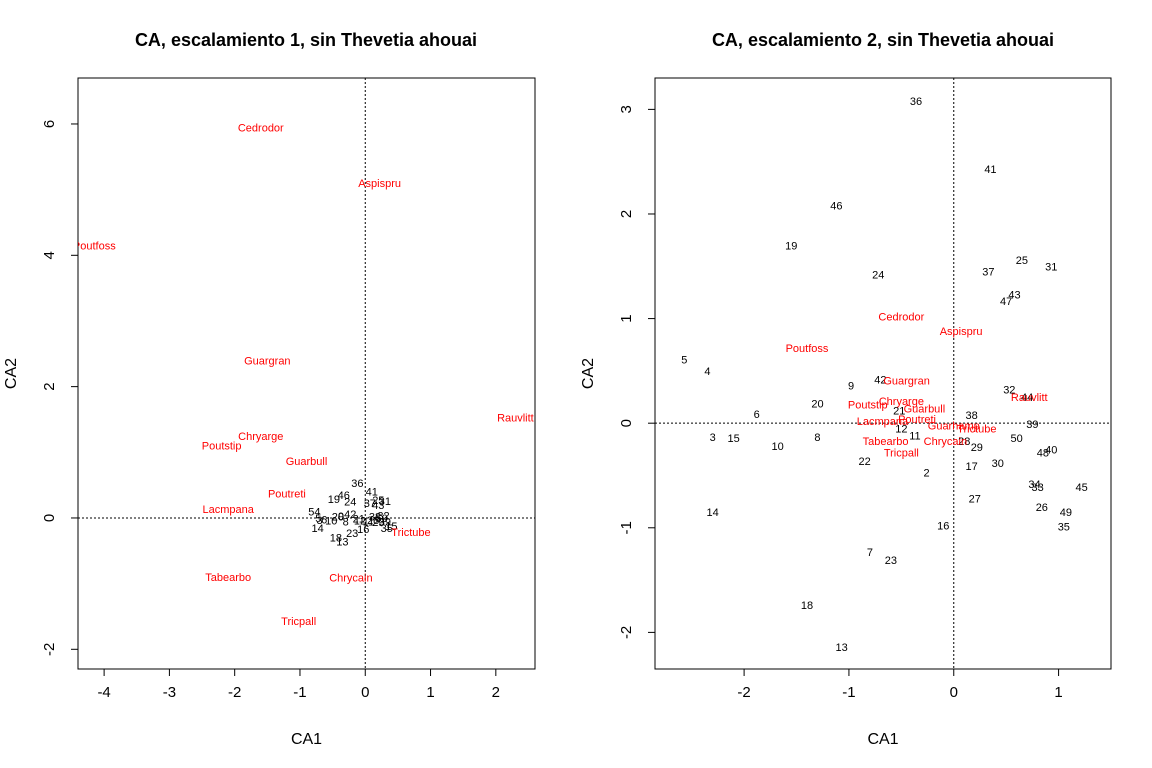 The image size is (1152, 768). Describe the element at coordinates (324, 520) in the screenshot. I see `site-label: 6` at that location.